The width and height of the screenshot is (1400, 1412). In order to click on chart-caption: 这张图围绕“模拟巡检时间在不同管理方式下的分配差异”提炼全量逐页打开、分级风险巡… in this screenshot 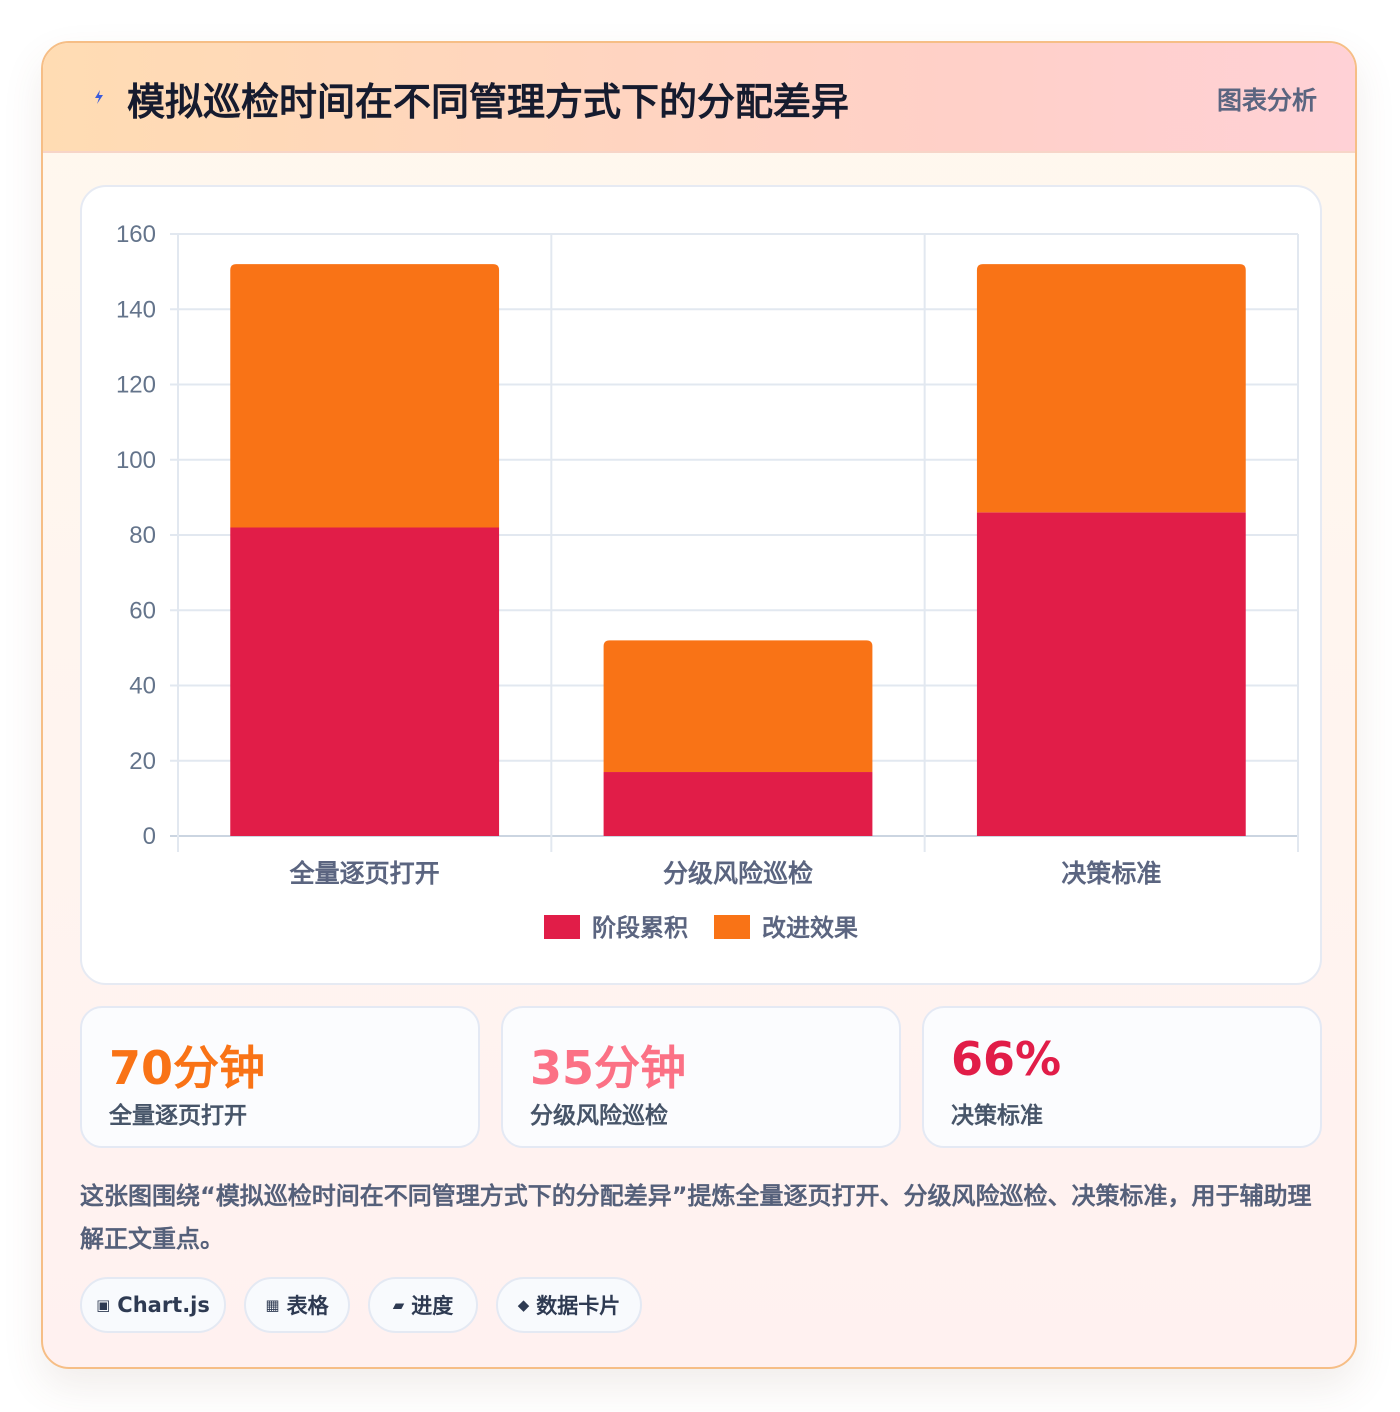, I will do `click(696, 1217)`.